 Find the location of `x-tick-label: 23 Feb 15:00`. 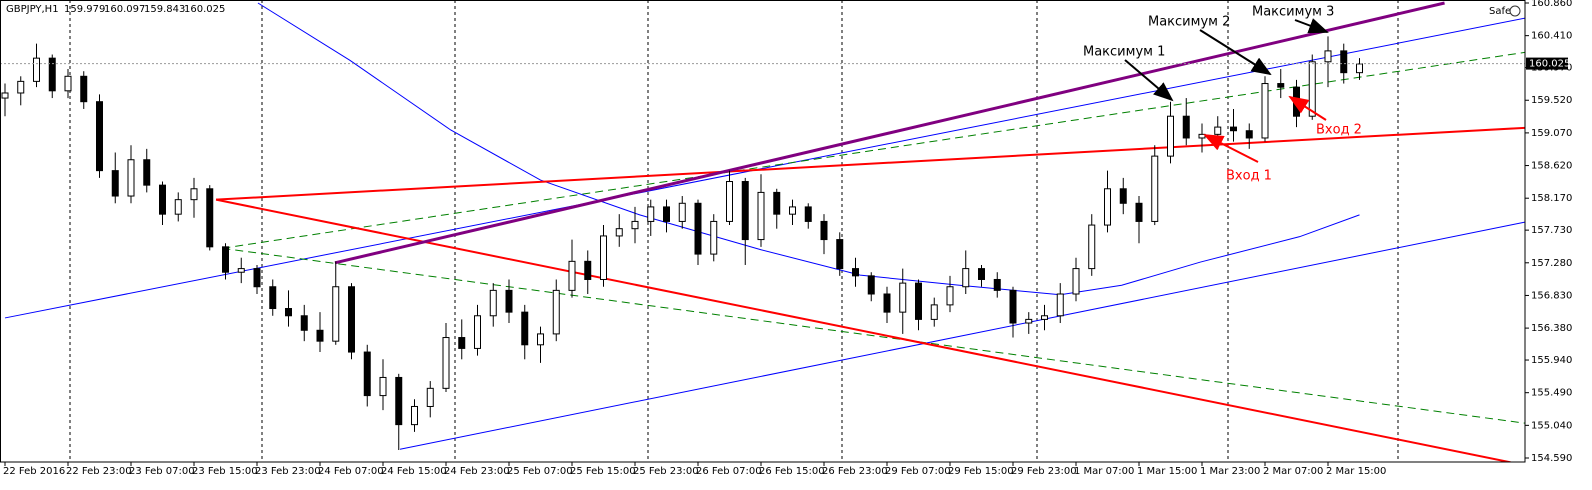

x-tick-label: 23 Feb 15:00 is located at coordinates (225, 471).